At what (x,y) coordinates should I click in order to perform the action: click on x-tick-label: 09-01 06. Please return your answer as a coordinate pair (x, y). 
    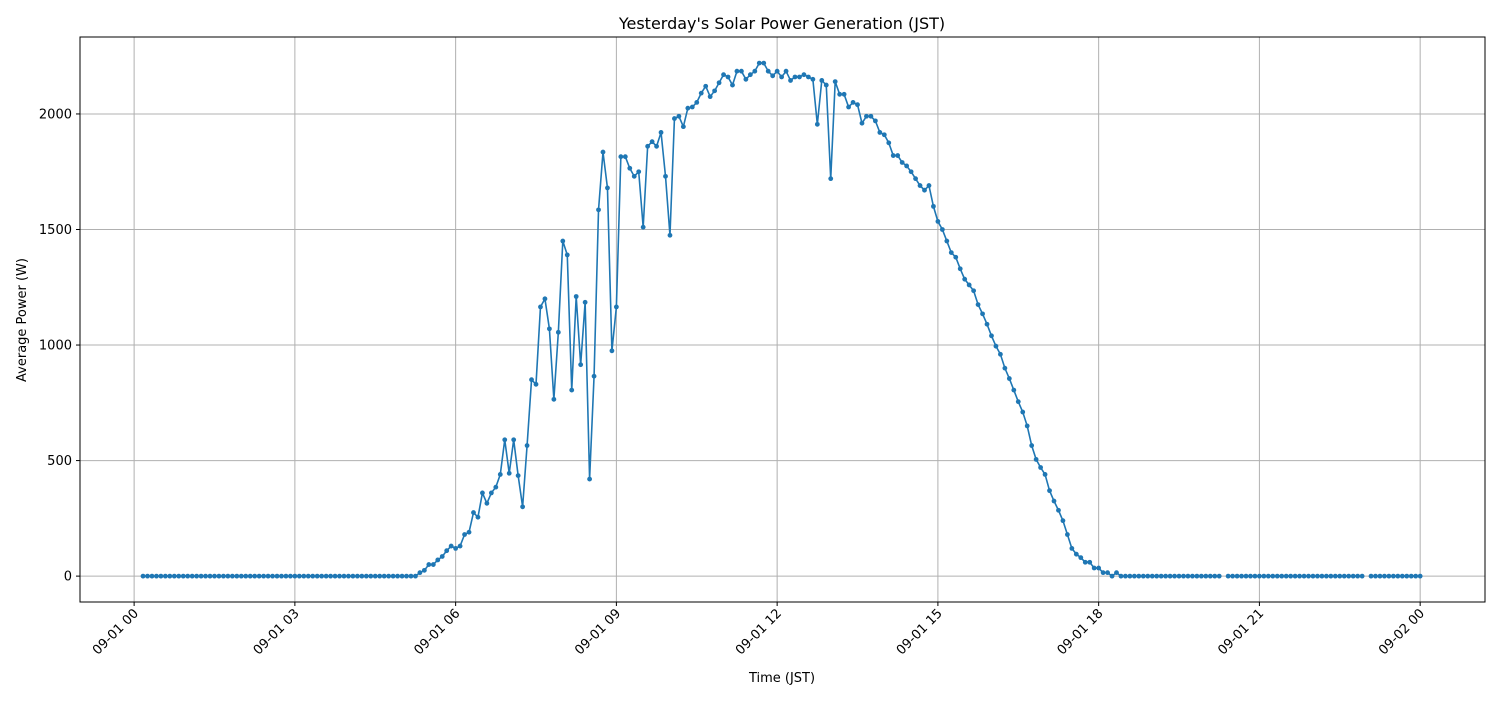
    Looking at the image, I should click on (438, 632).